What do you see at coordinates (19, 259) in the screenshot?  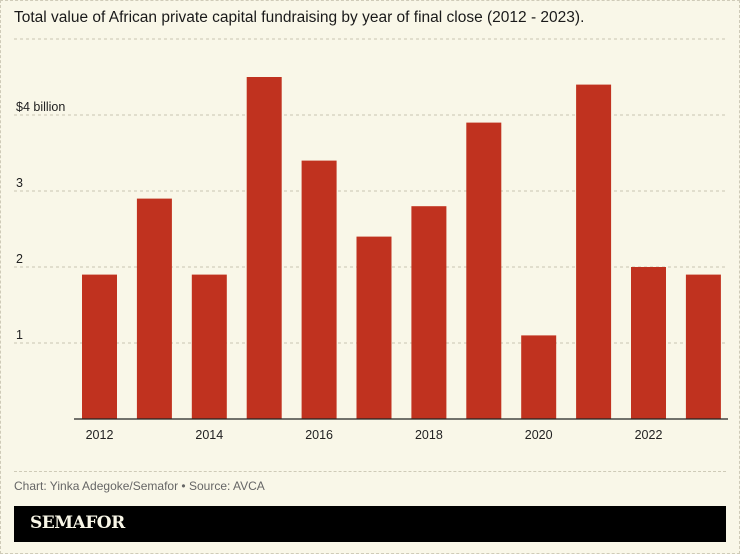 I see `y-tick-label: 2` at bounding box center [19, 259].